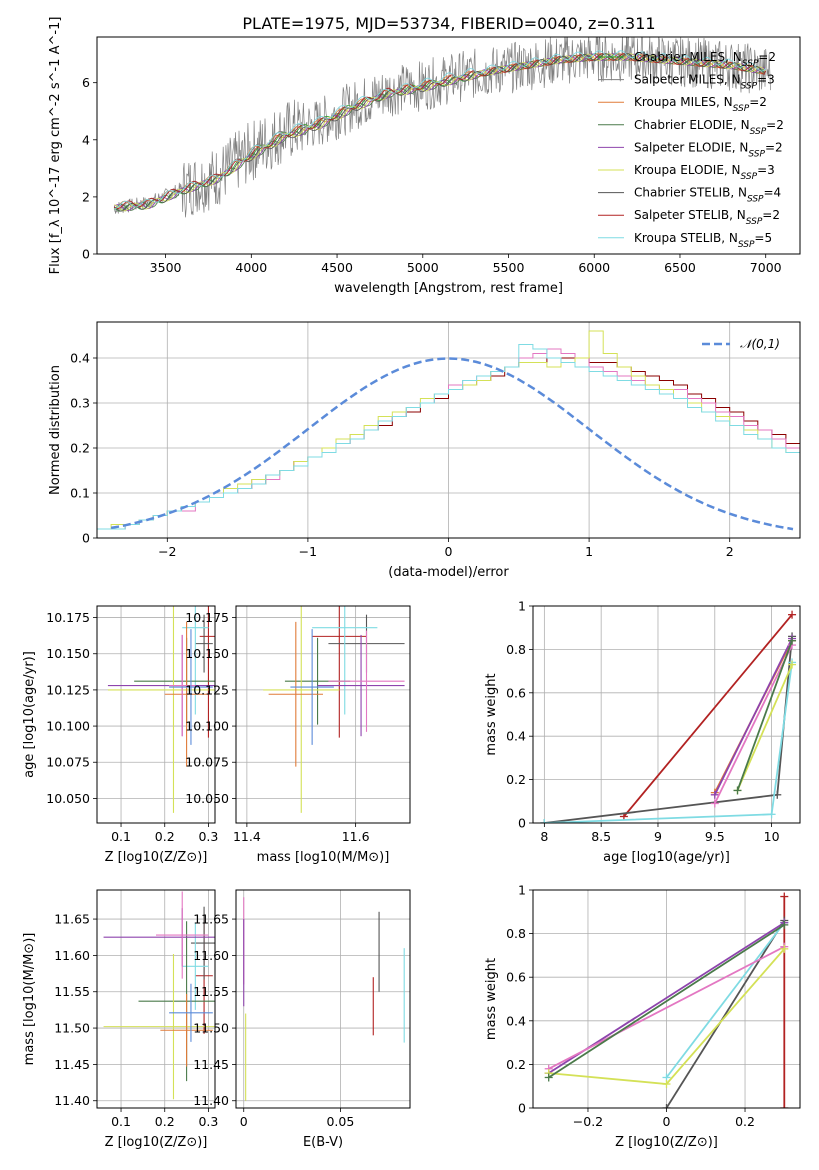 This screenshot has height=1170, width=819. Describe the element at coordinates (86, 139) in the screenshot. I see `y-tick-label: 4` at that location.